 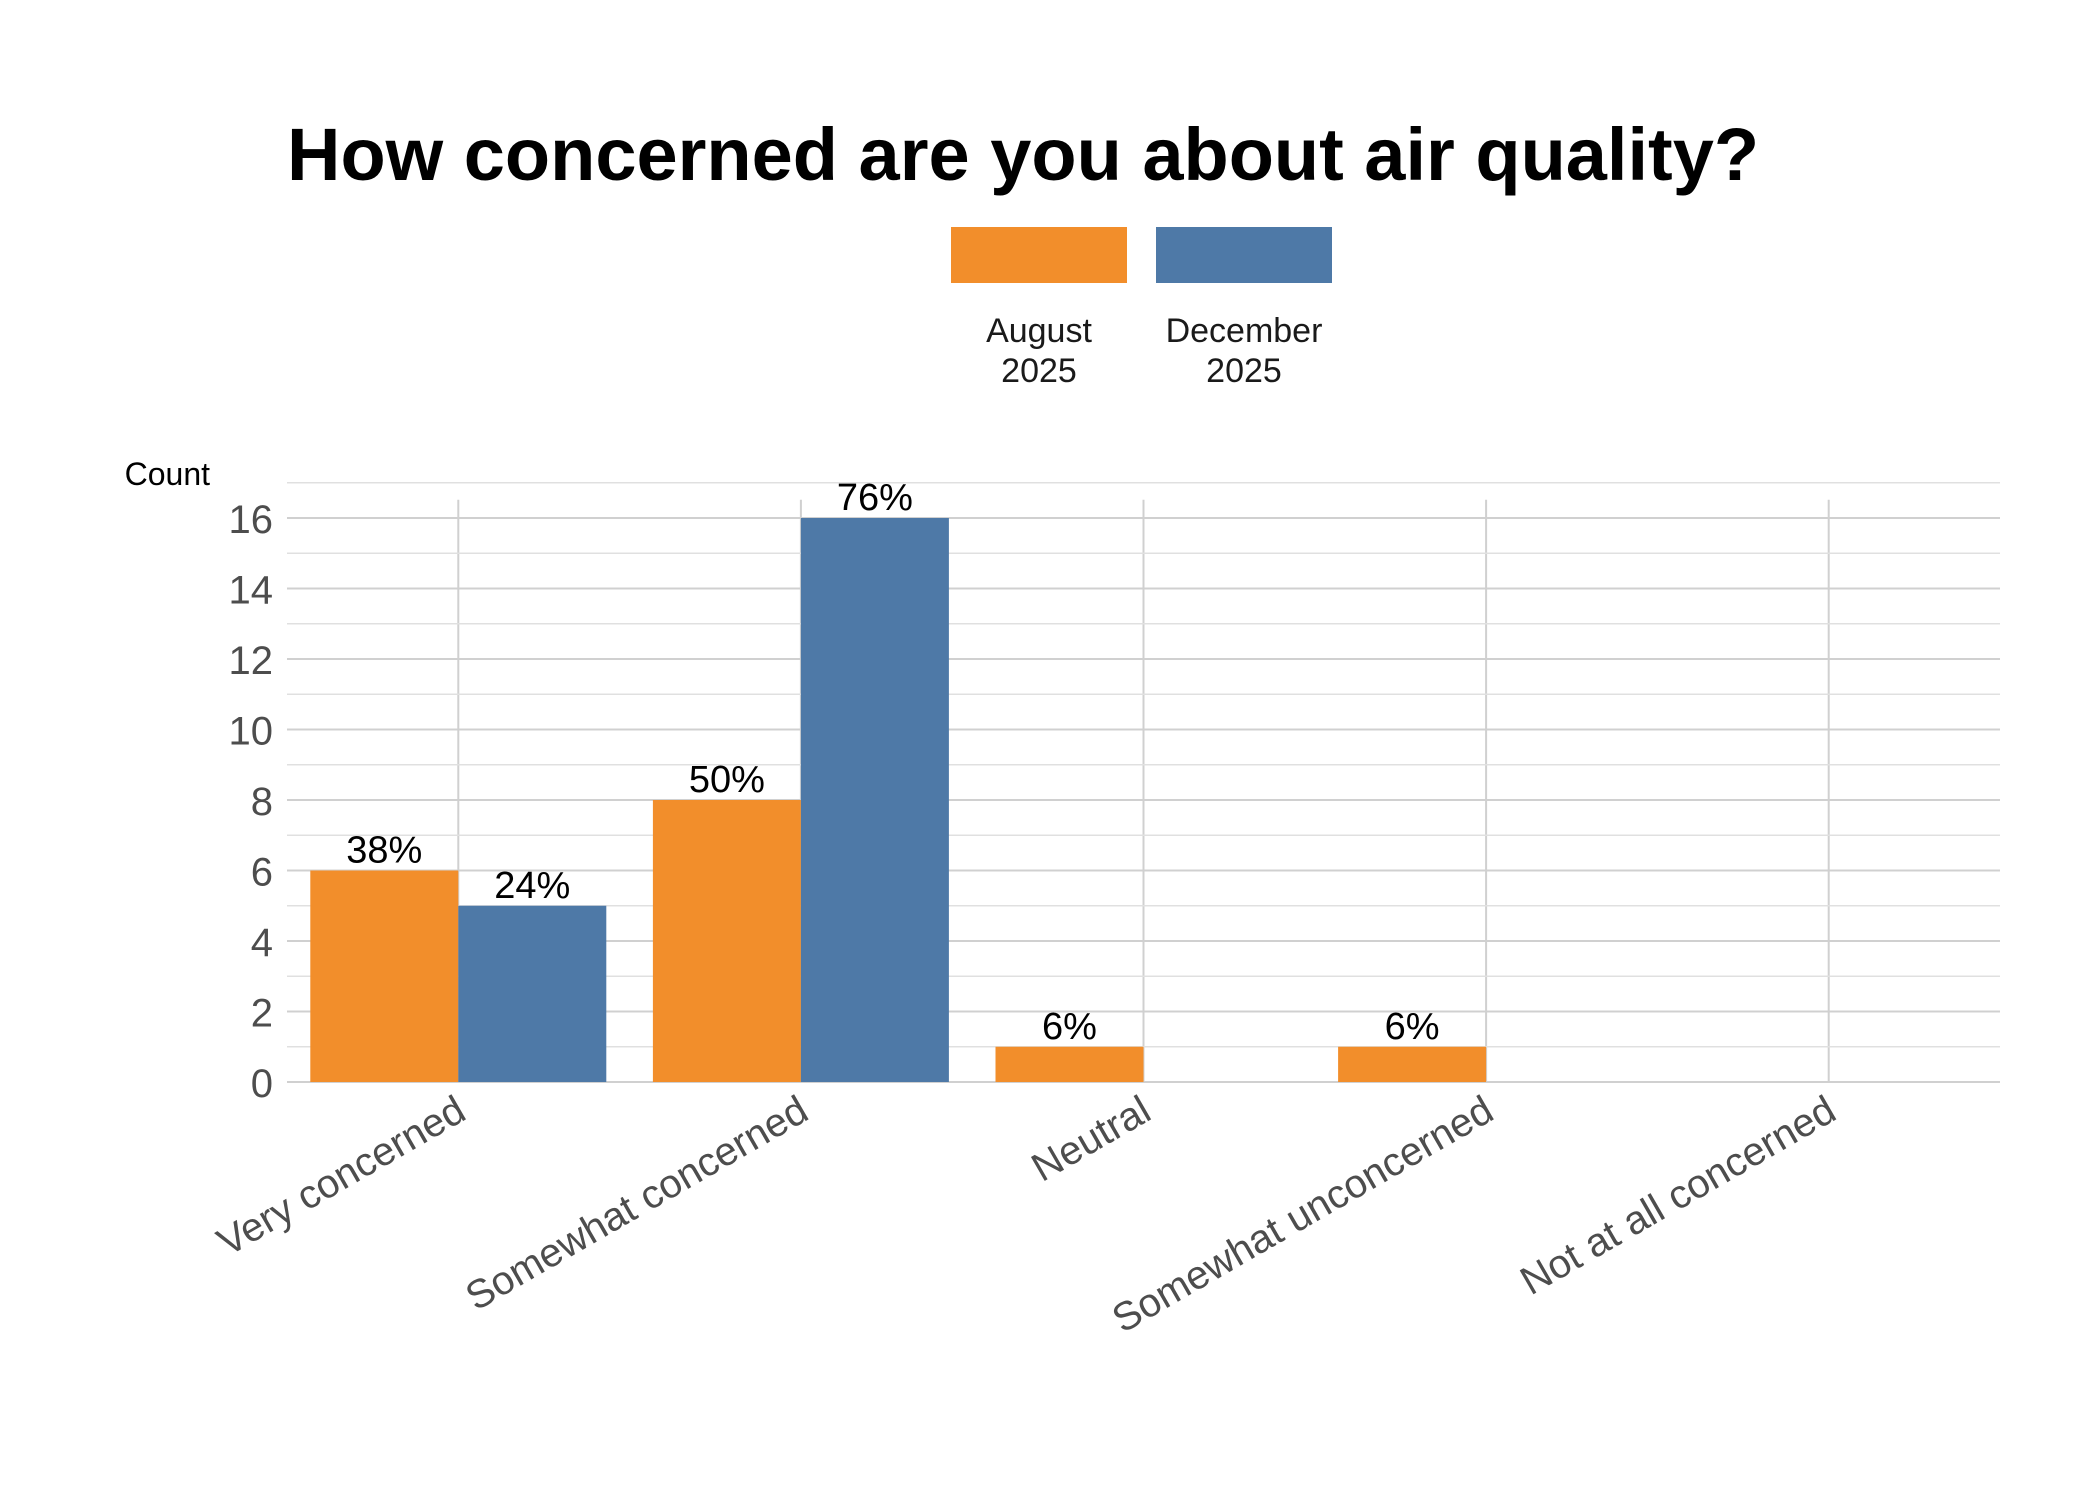 What do you see at coordinates (1244, 255) in the screenshot?
I see `legend-swatch-december-2025` at bounding box center [1244, 255].